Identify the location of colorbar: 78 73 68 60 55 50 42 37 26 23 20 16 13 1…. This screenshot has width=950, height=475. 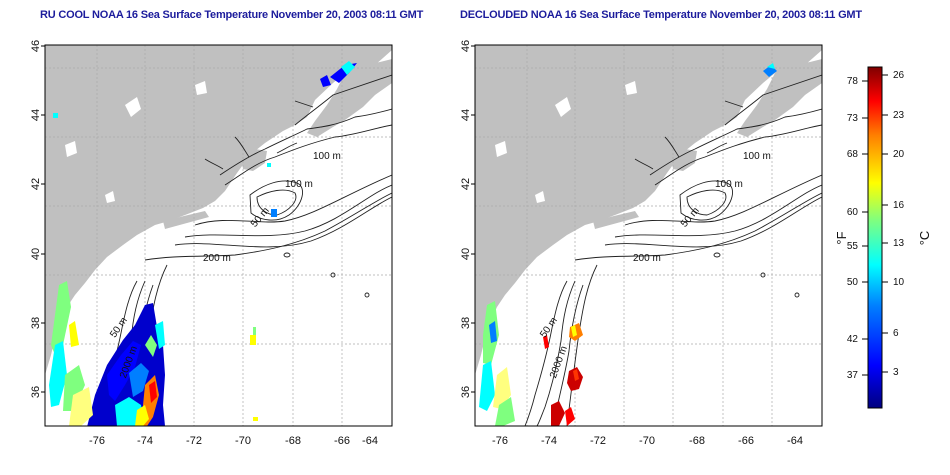
(883, 237).